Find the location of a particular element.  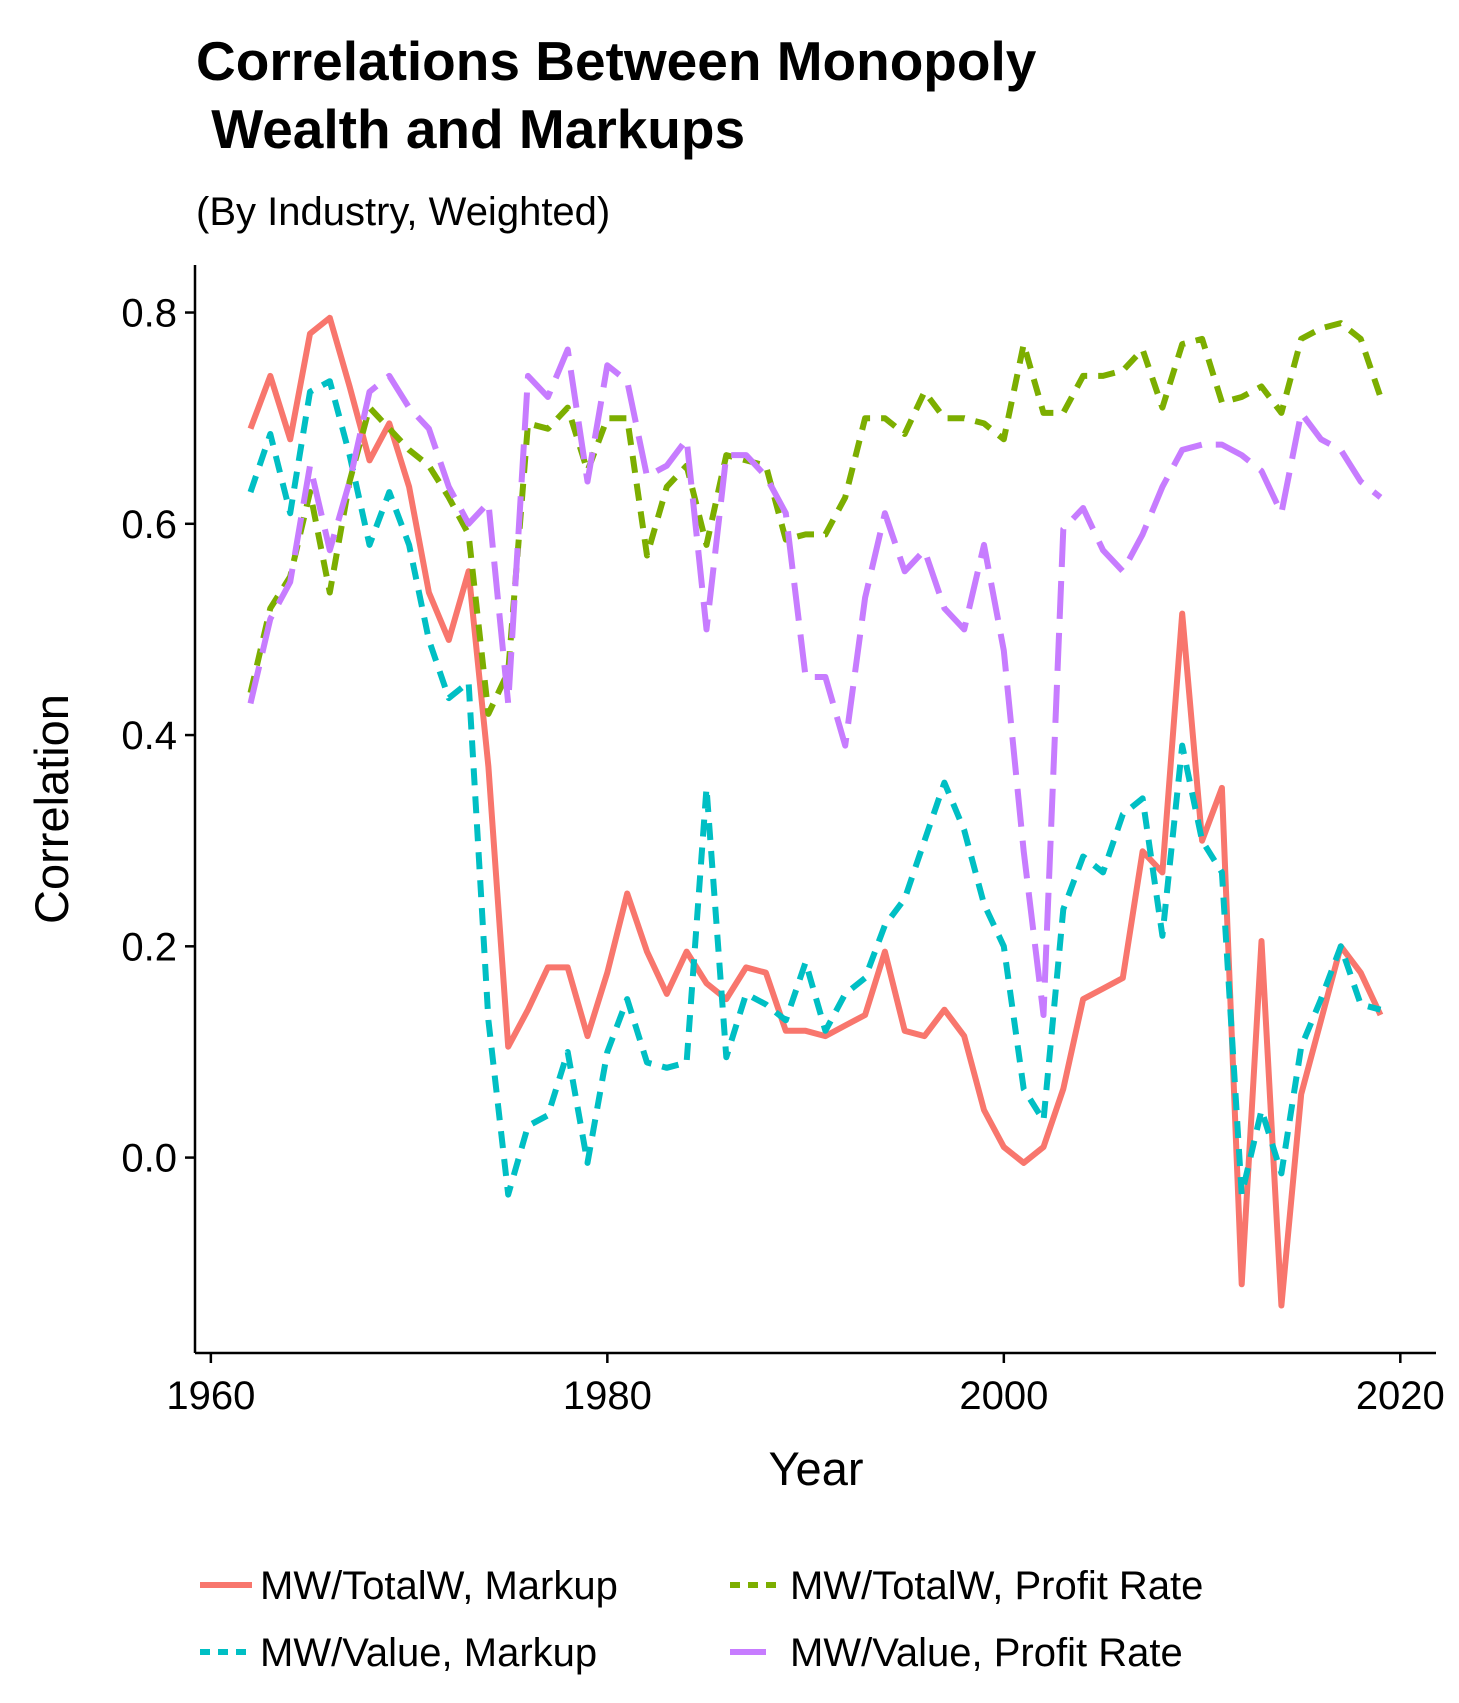

x-tick-label: 2000 is located at coordinates (1003, 1396).